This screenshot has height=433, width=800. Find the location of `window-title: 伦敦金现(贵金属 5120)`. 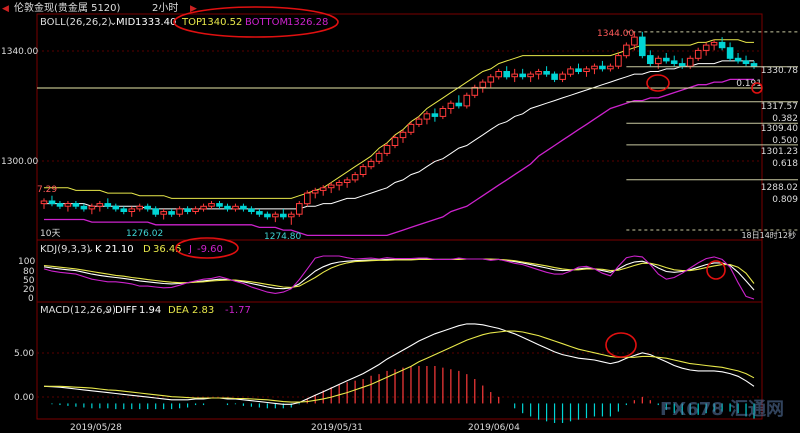

window-title: 伦敦金现(贵金属 5120) is located at coordinates (67, 7).